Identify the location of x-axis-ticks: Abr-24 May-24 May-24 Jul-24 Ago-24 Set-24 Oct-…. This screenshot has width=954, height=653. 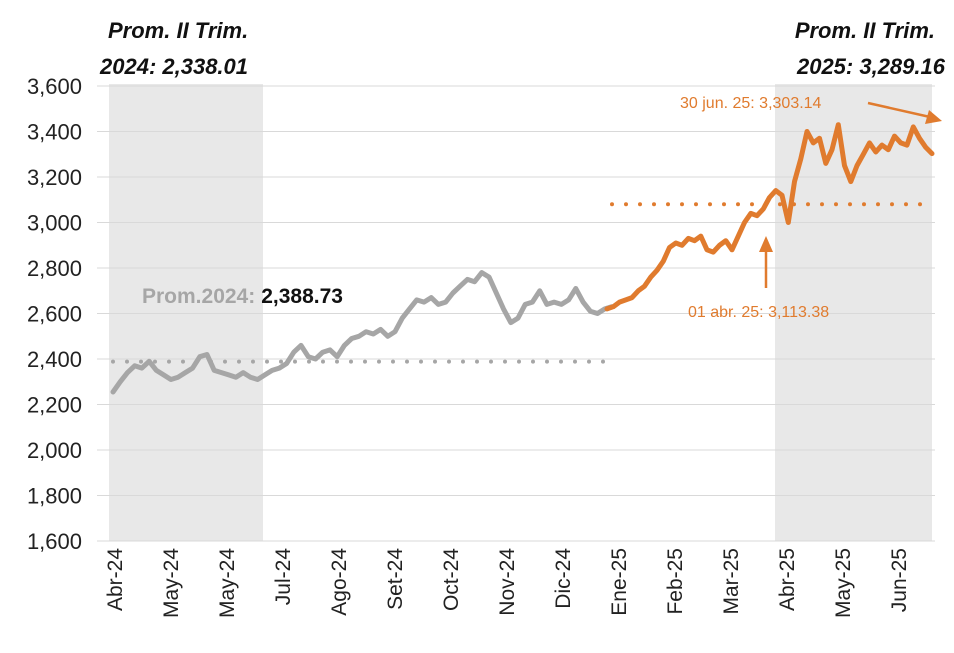
(507, 583).